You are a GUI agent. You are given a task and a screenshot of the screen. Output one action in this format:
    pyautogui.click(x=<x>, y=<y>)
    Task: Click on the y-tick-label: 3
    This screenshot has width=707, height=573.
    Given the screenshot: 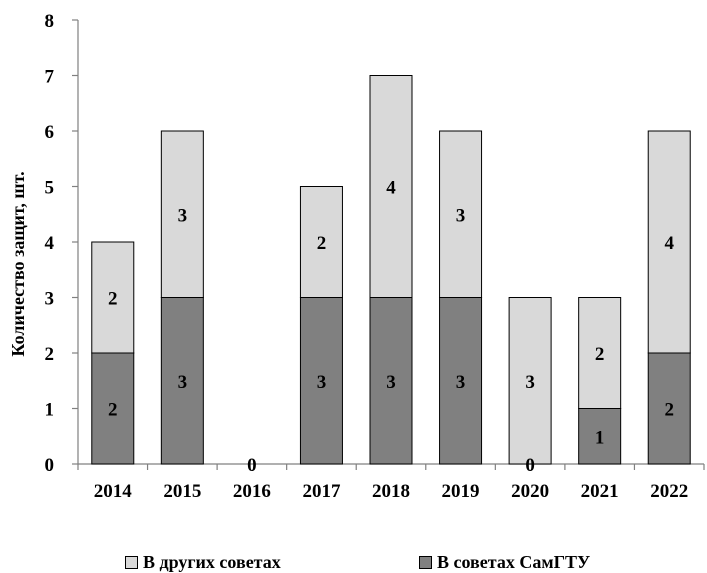 What is the action you would take?
    pyautogui.click(x=50, y=299)
    